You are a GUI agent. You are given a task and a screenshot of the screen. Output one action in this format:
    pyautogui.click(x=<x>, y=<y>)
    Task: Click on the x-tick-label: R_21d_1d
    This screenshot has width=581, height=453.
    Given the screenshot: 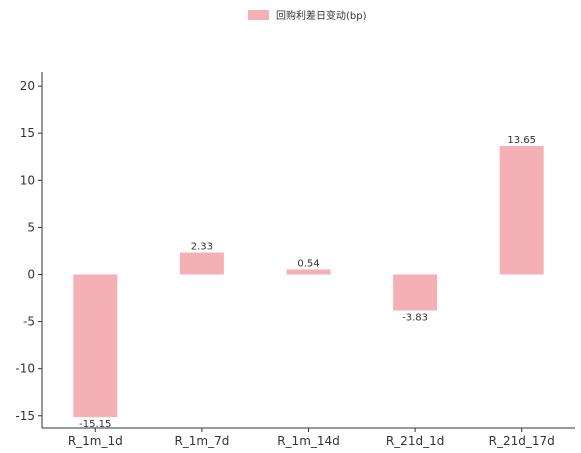 What is the action you would take?
    pyautogui.click(x=415, y=441)
    